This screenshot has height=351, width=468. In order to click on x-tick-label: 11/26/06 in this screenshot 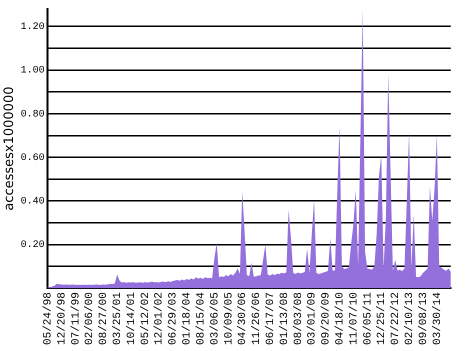, I will do `click(257, 319)`.